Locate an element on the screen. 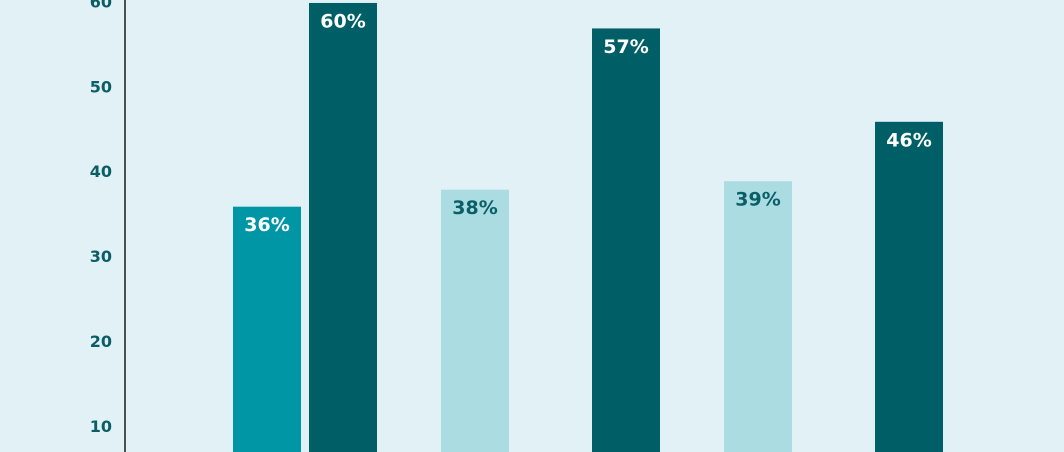  y-tick-label: 60 is located at coordinates (101, 5).